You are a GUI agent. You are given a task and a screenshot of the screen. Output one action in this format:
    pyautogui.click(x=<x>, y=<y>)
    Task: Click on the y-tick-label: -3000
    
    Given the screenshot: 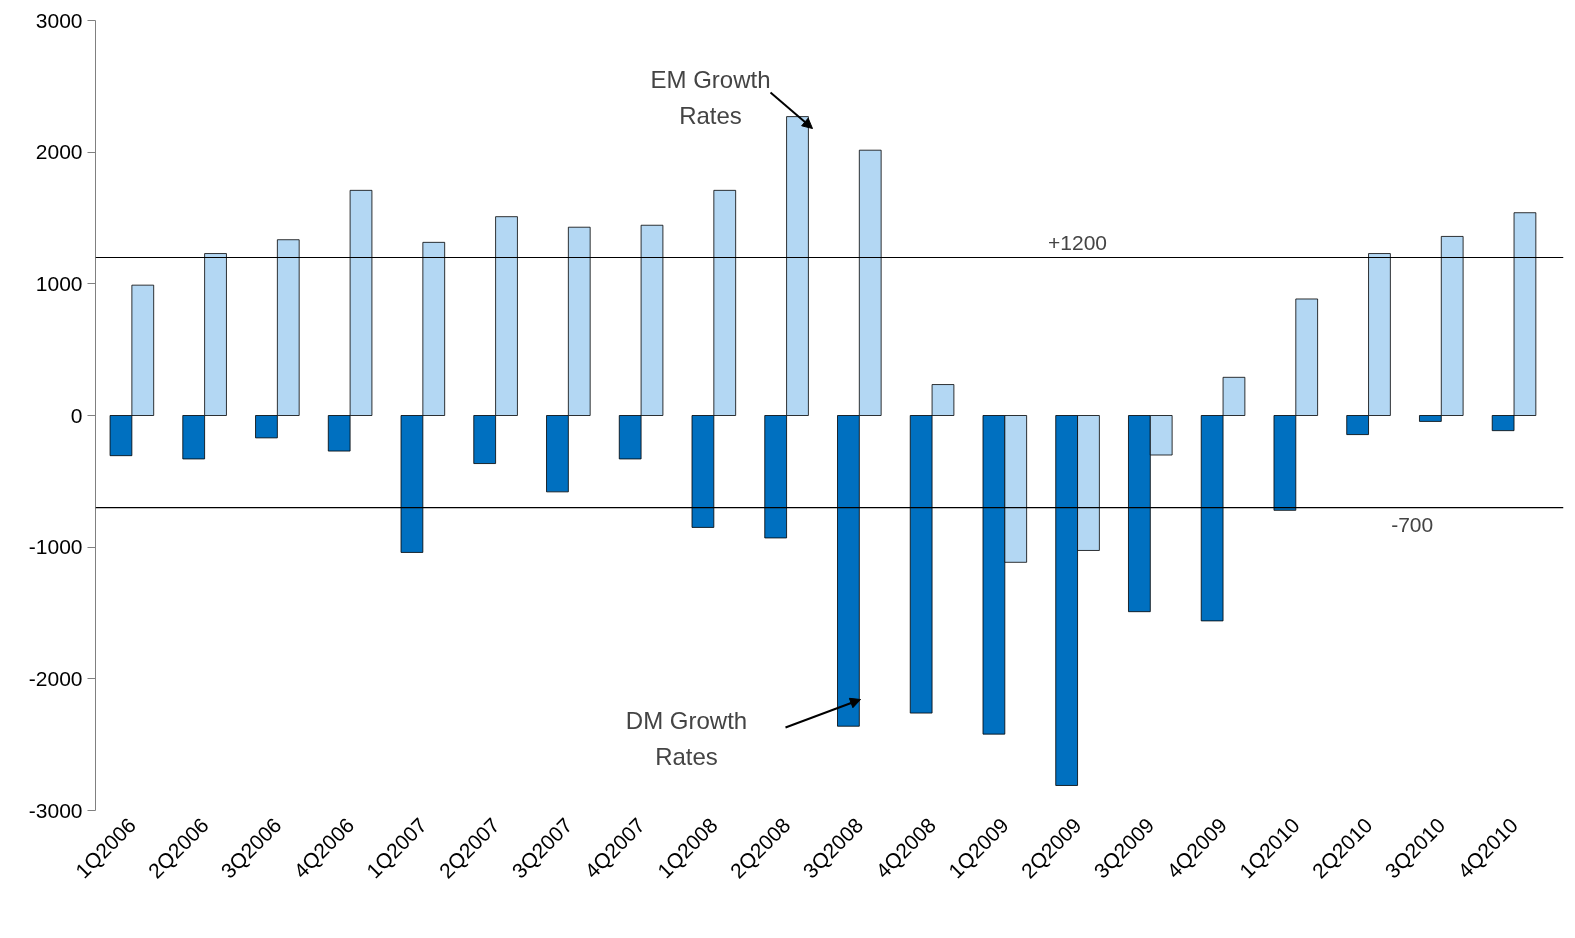 What is the action you would take?
    pyautogui.click(x=55, y=810)
    